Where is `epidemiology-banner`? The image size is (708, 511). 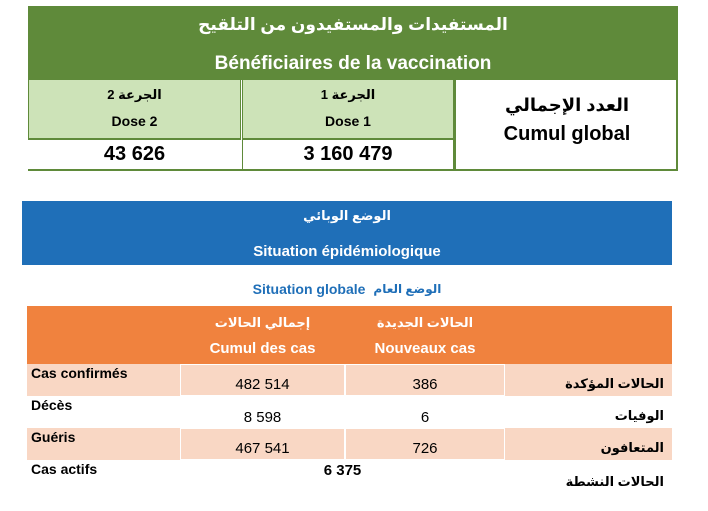
epidemiology-banner is located at coordinates (347, 233).